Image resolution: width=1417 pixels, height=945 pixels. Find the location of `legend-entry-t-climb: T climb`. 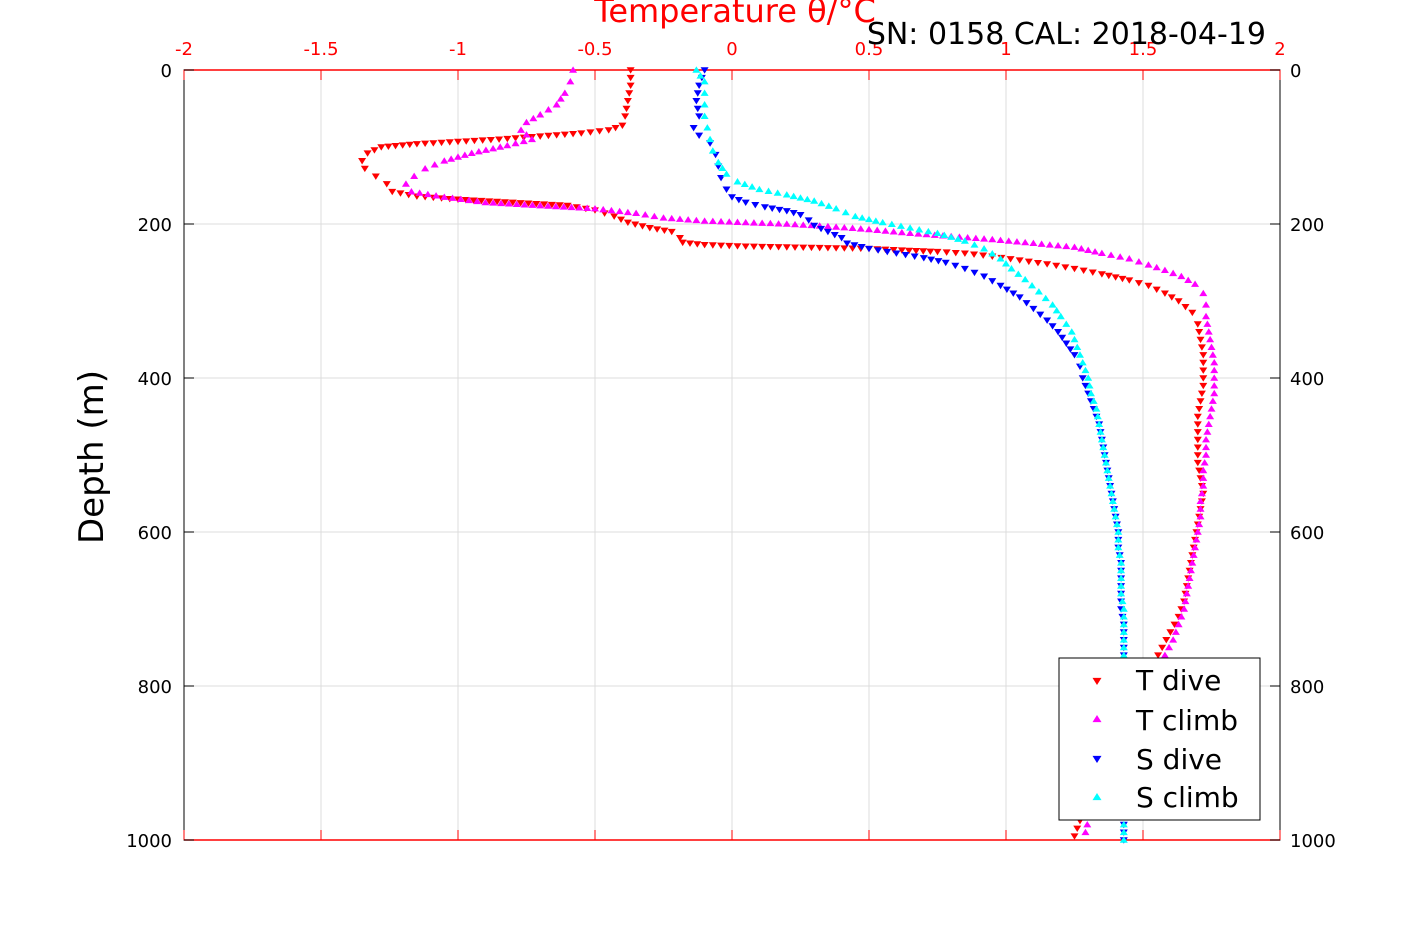

legend-entry-t-climb: T climb is located at coordinates (1186, 720).